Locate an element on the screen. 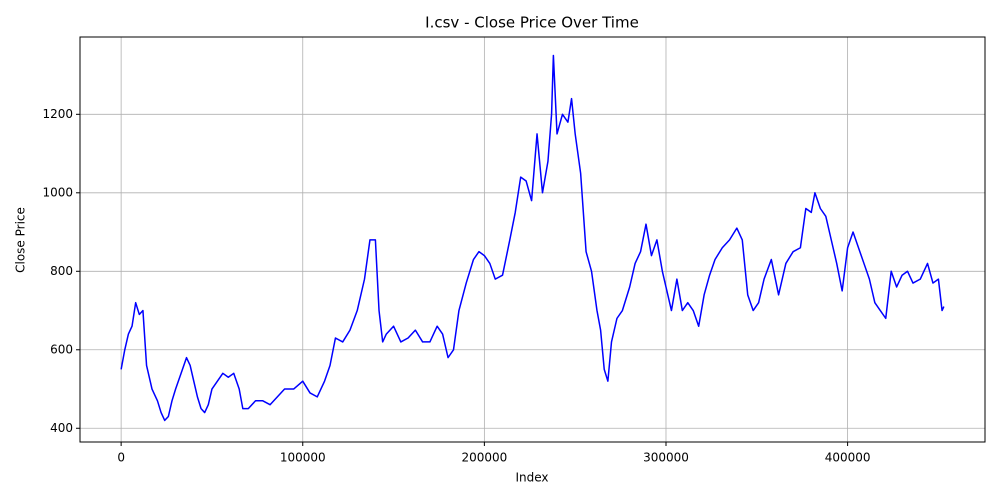 The image size is (1000, 504). x-tick-label: 300000 is located at coordinates (666, 458).